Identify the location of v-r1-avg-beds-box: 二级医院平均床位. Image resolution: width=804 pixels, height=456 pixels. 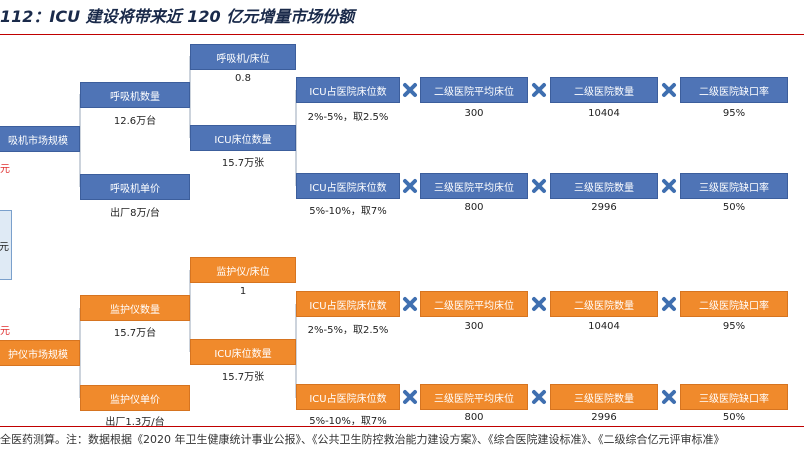
(474, 90).